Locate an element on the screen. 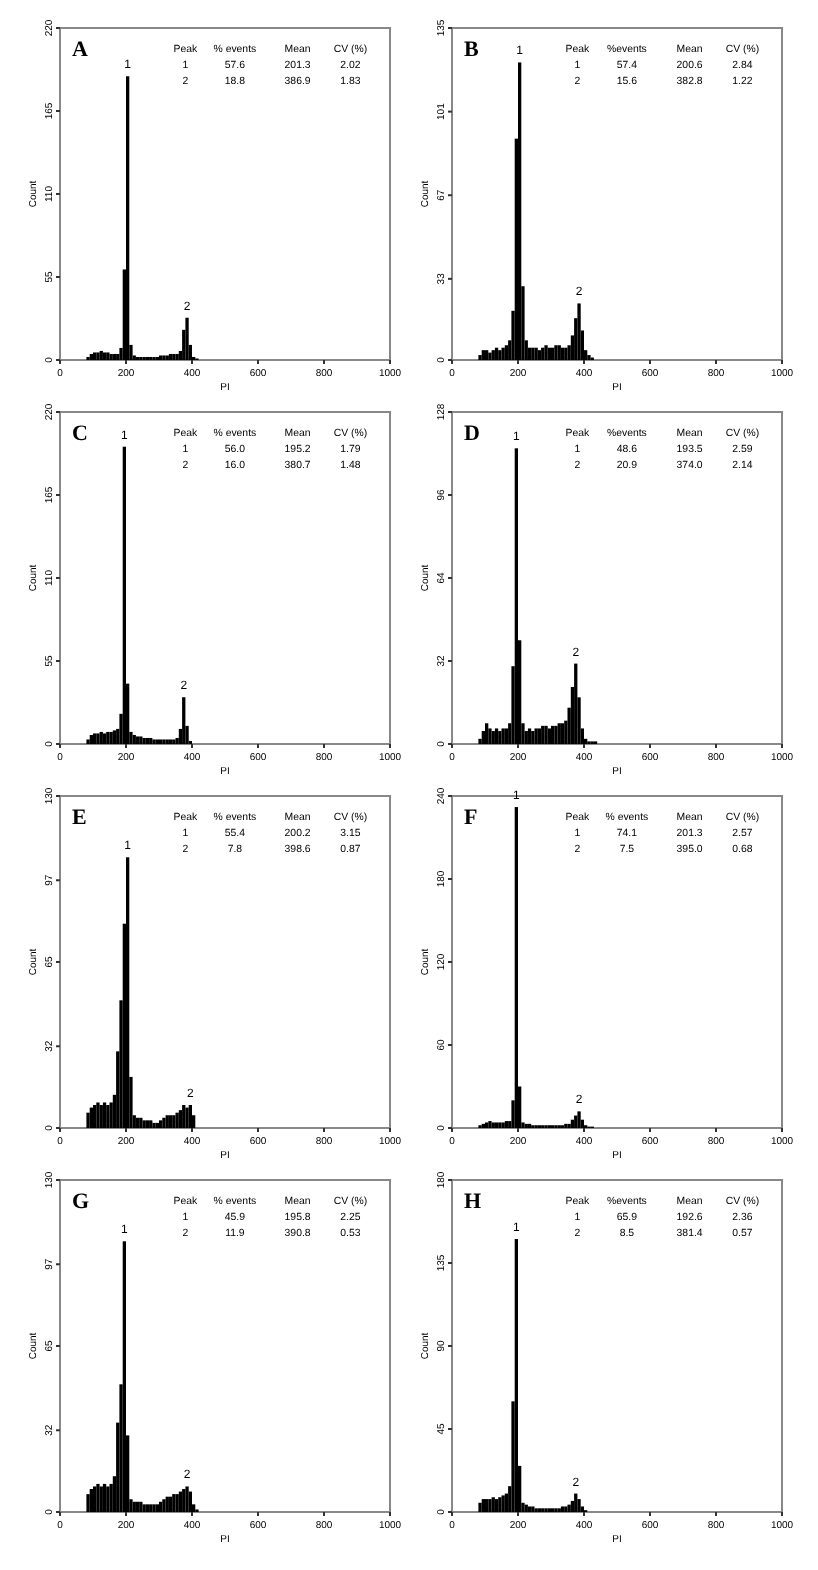 The width and height of the screenshot is (818, 1570). chart-title: A is located at coordinates (80, 50).